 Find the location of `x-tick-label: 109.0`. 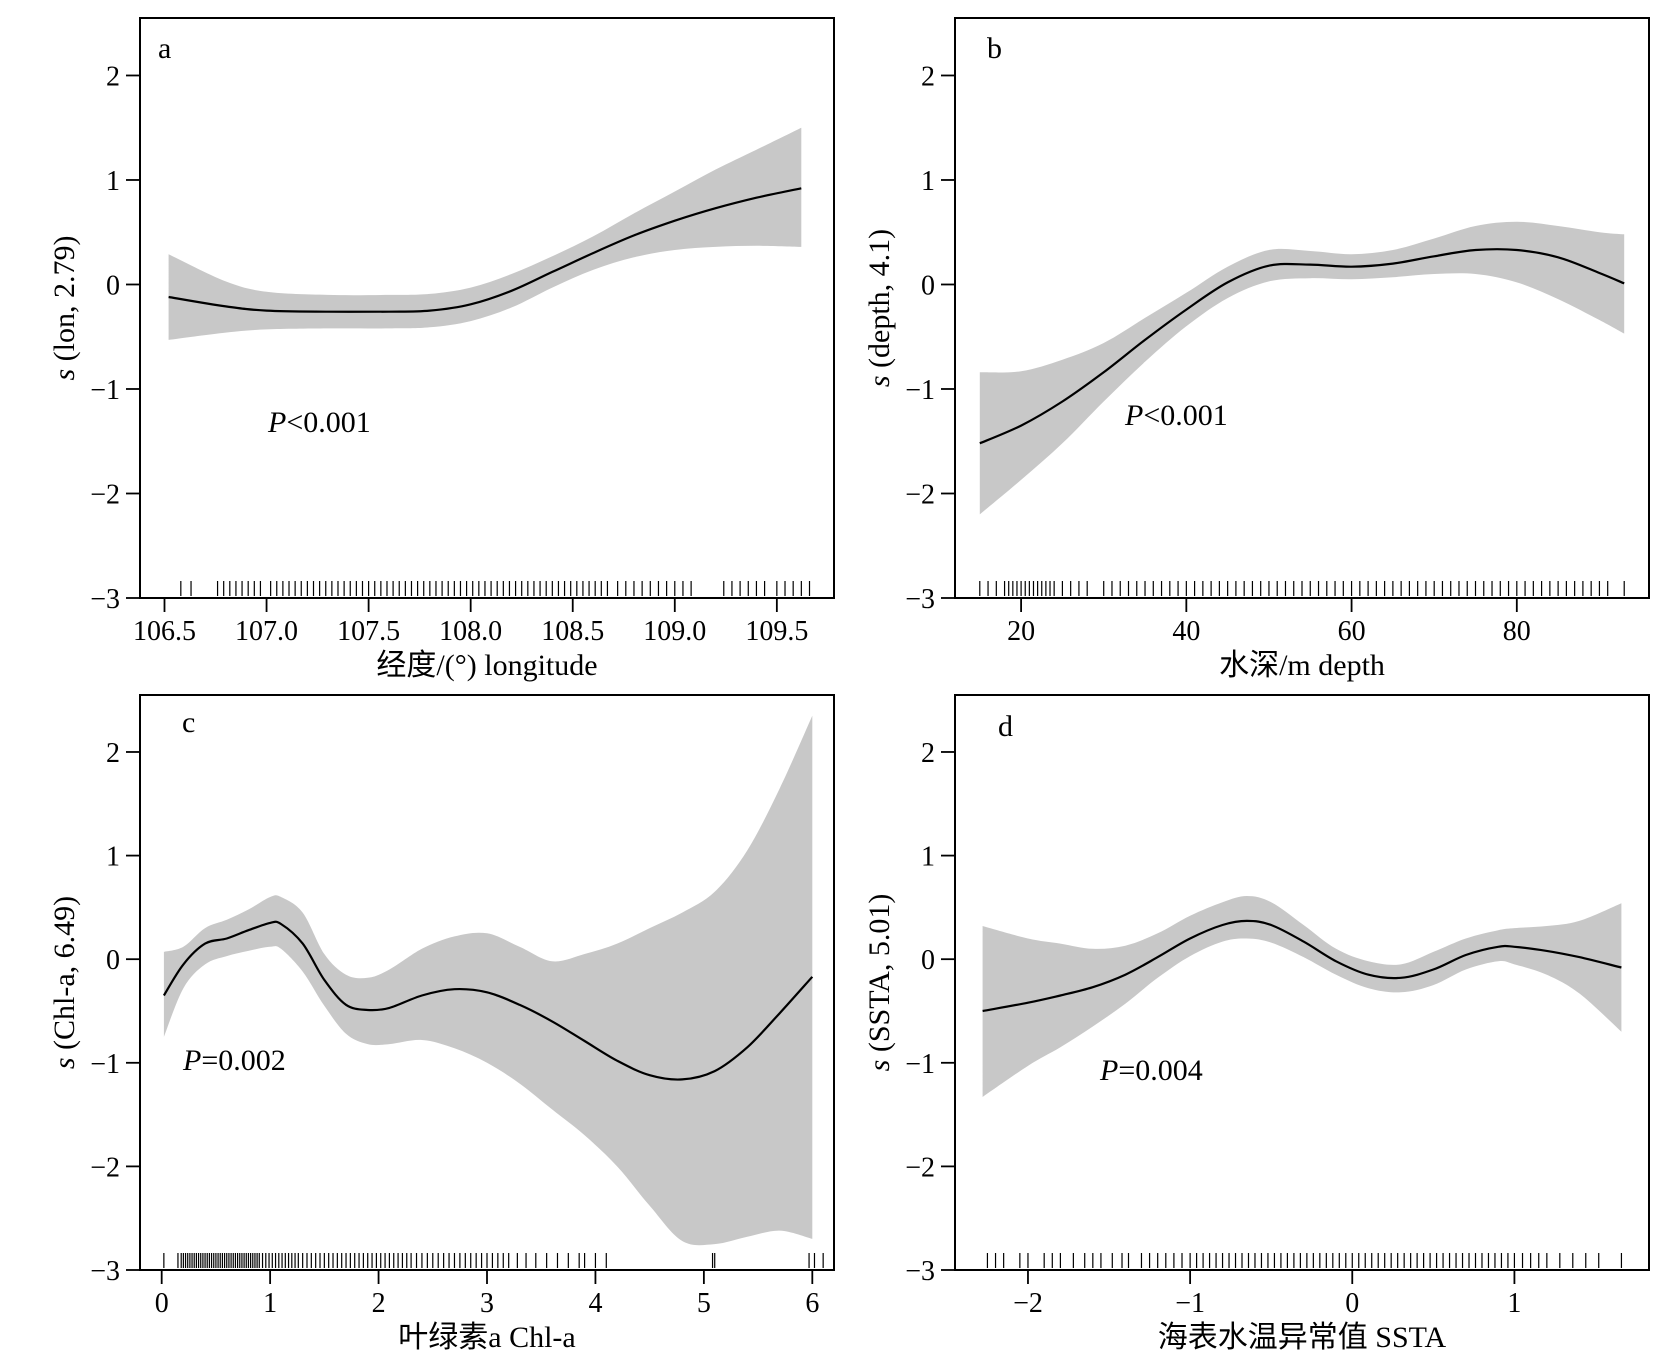

x-tick-label: 109.0 is located at coordinates (674, 631).